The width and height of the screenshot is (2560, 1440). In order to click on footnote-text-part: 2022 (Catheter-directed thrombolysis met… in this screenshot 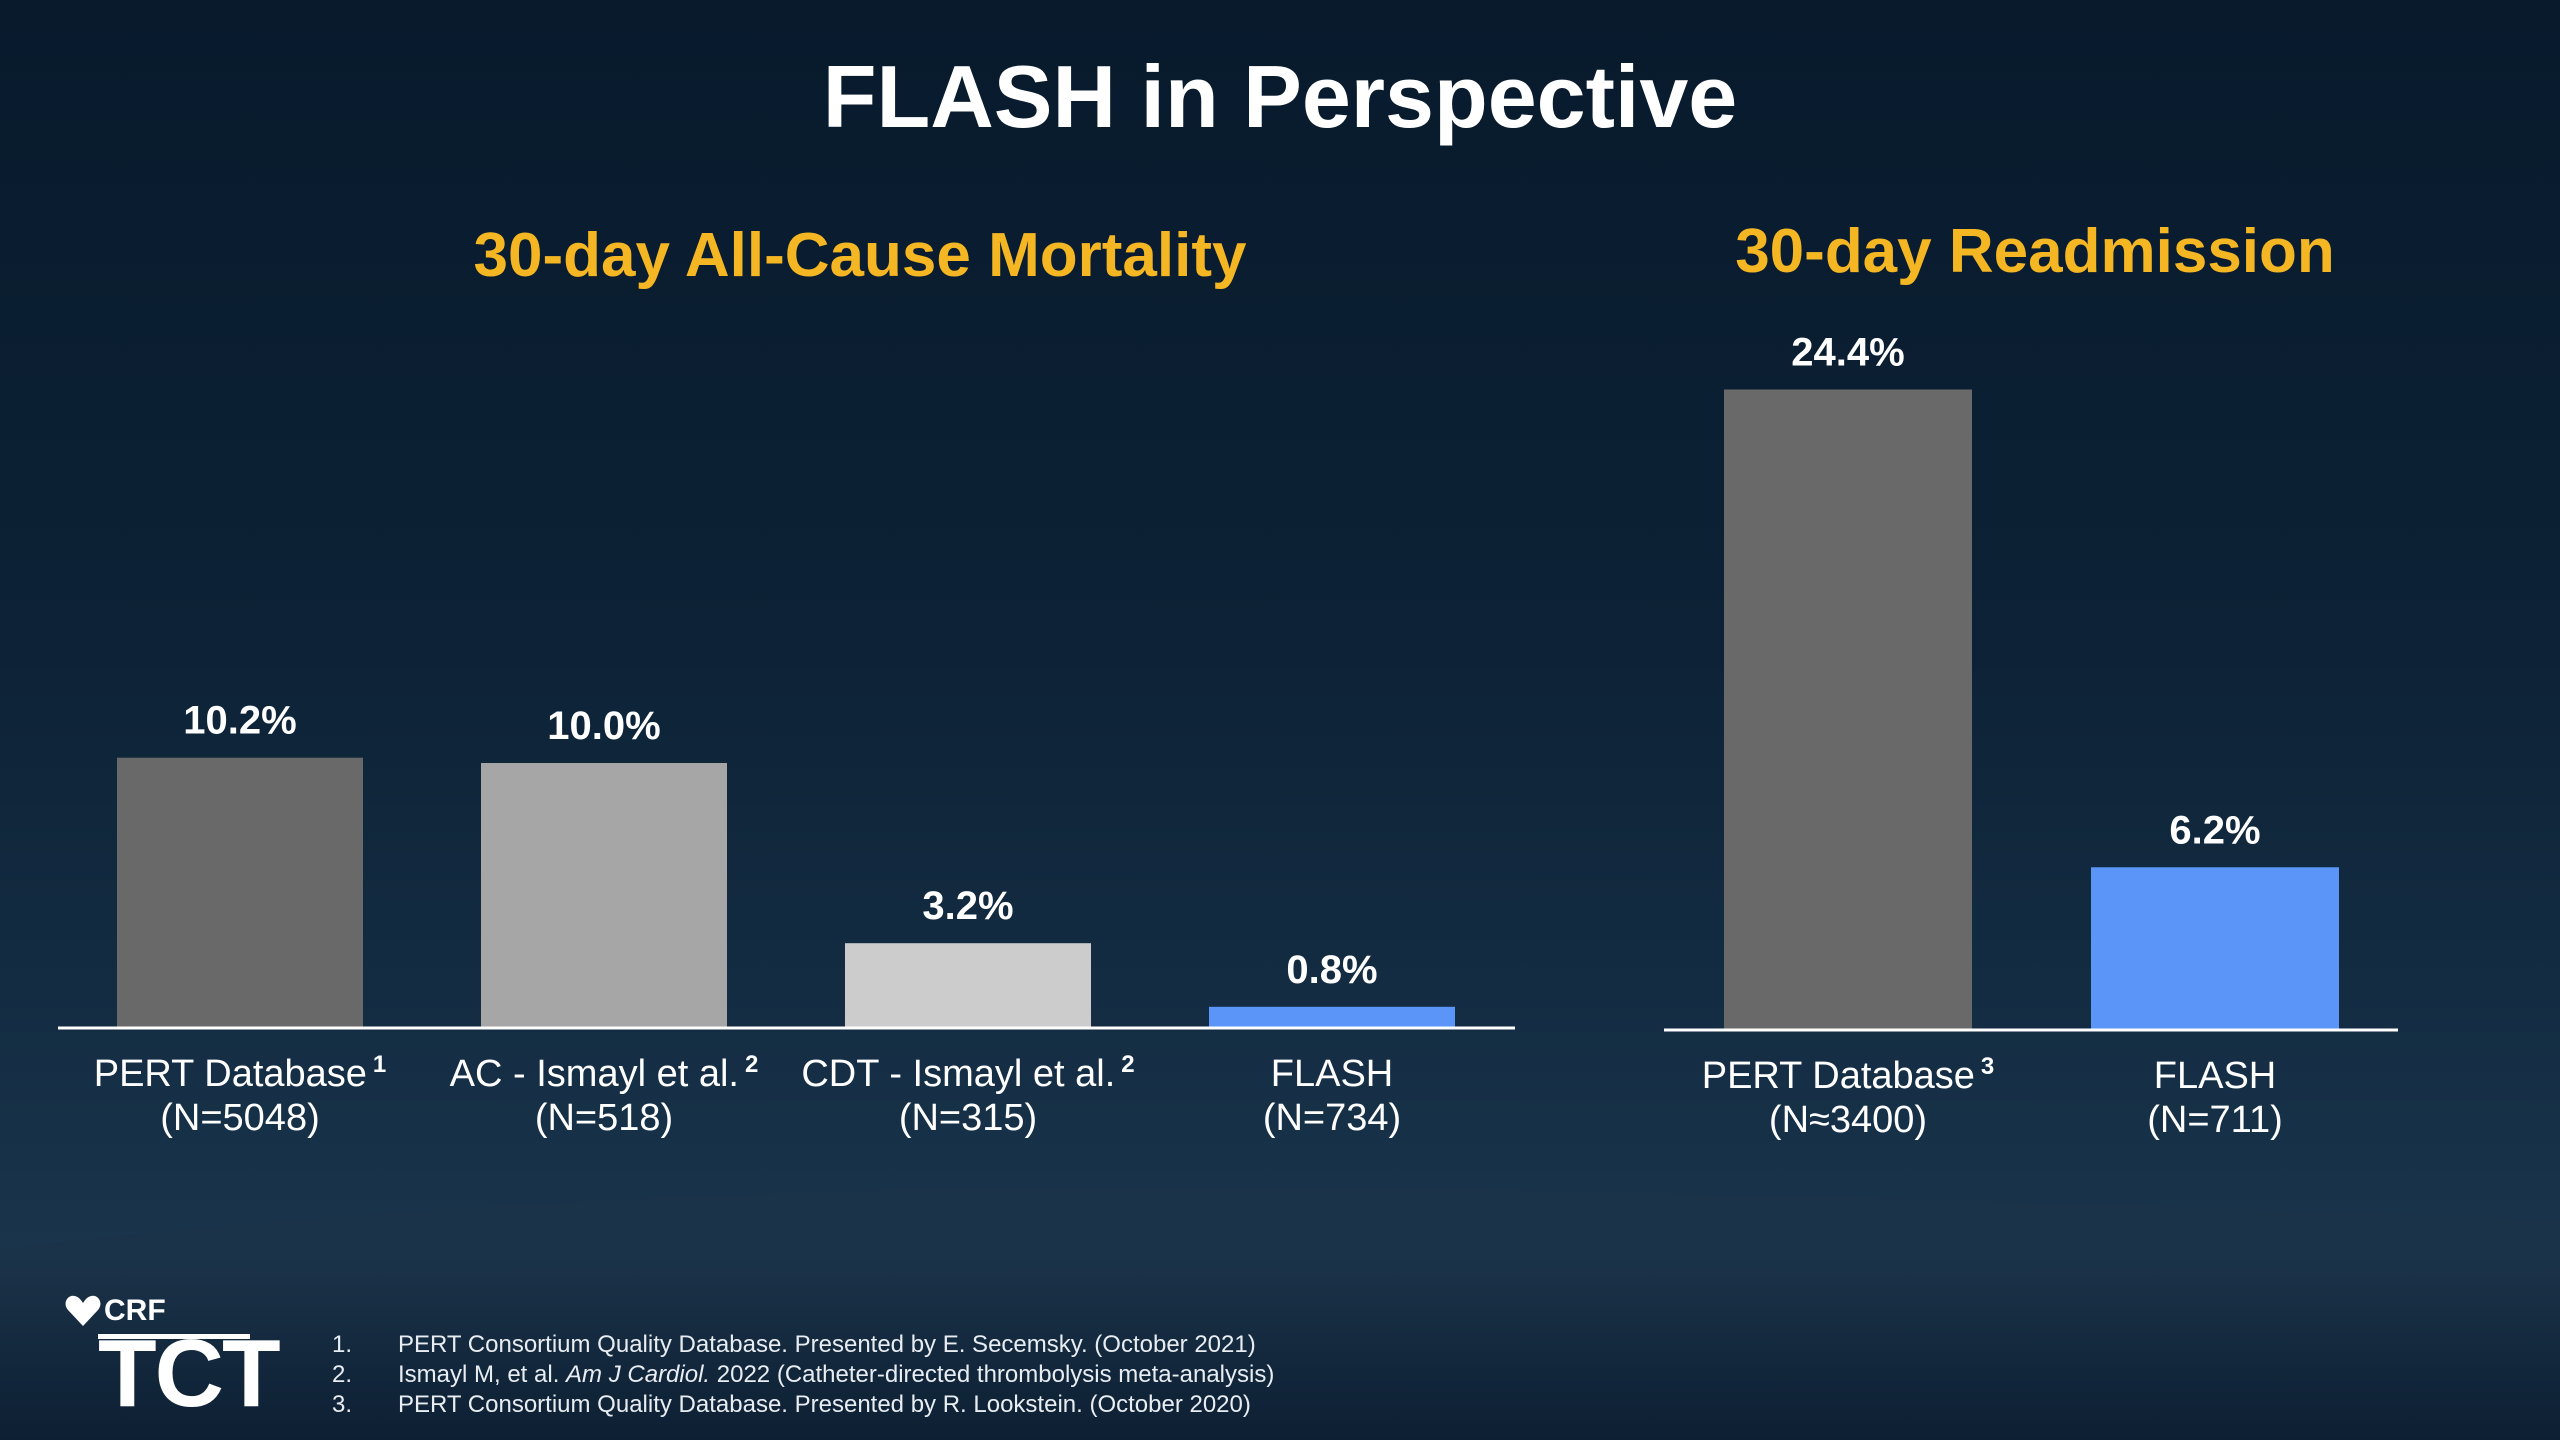, I will do `click(992, 1374)`.